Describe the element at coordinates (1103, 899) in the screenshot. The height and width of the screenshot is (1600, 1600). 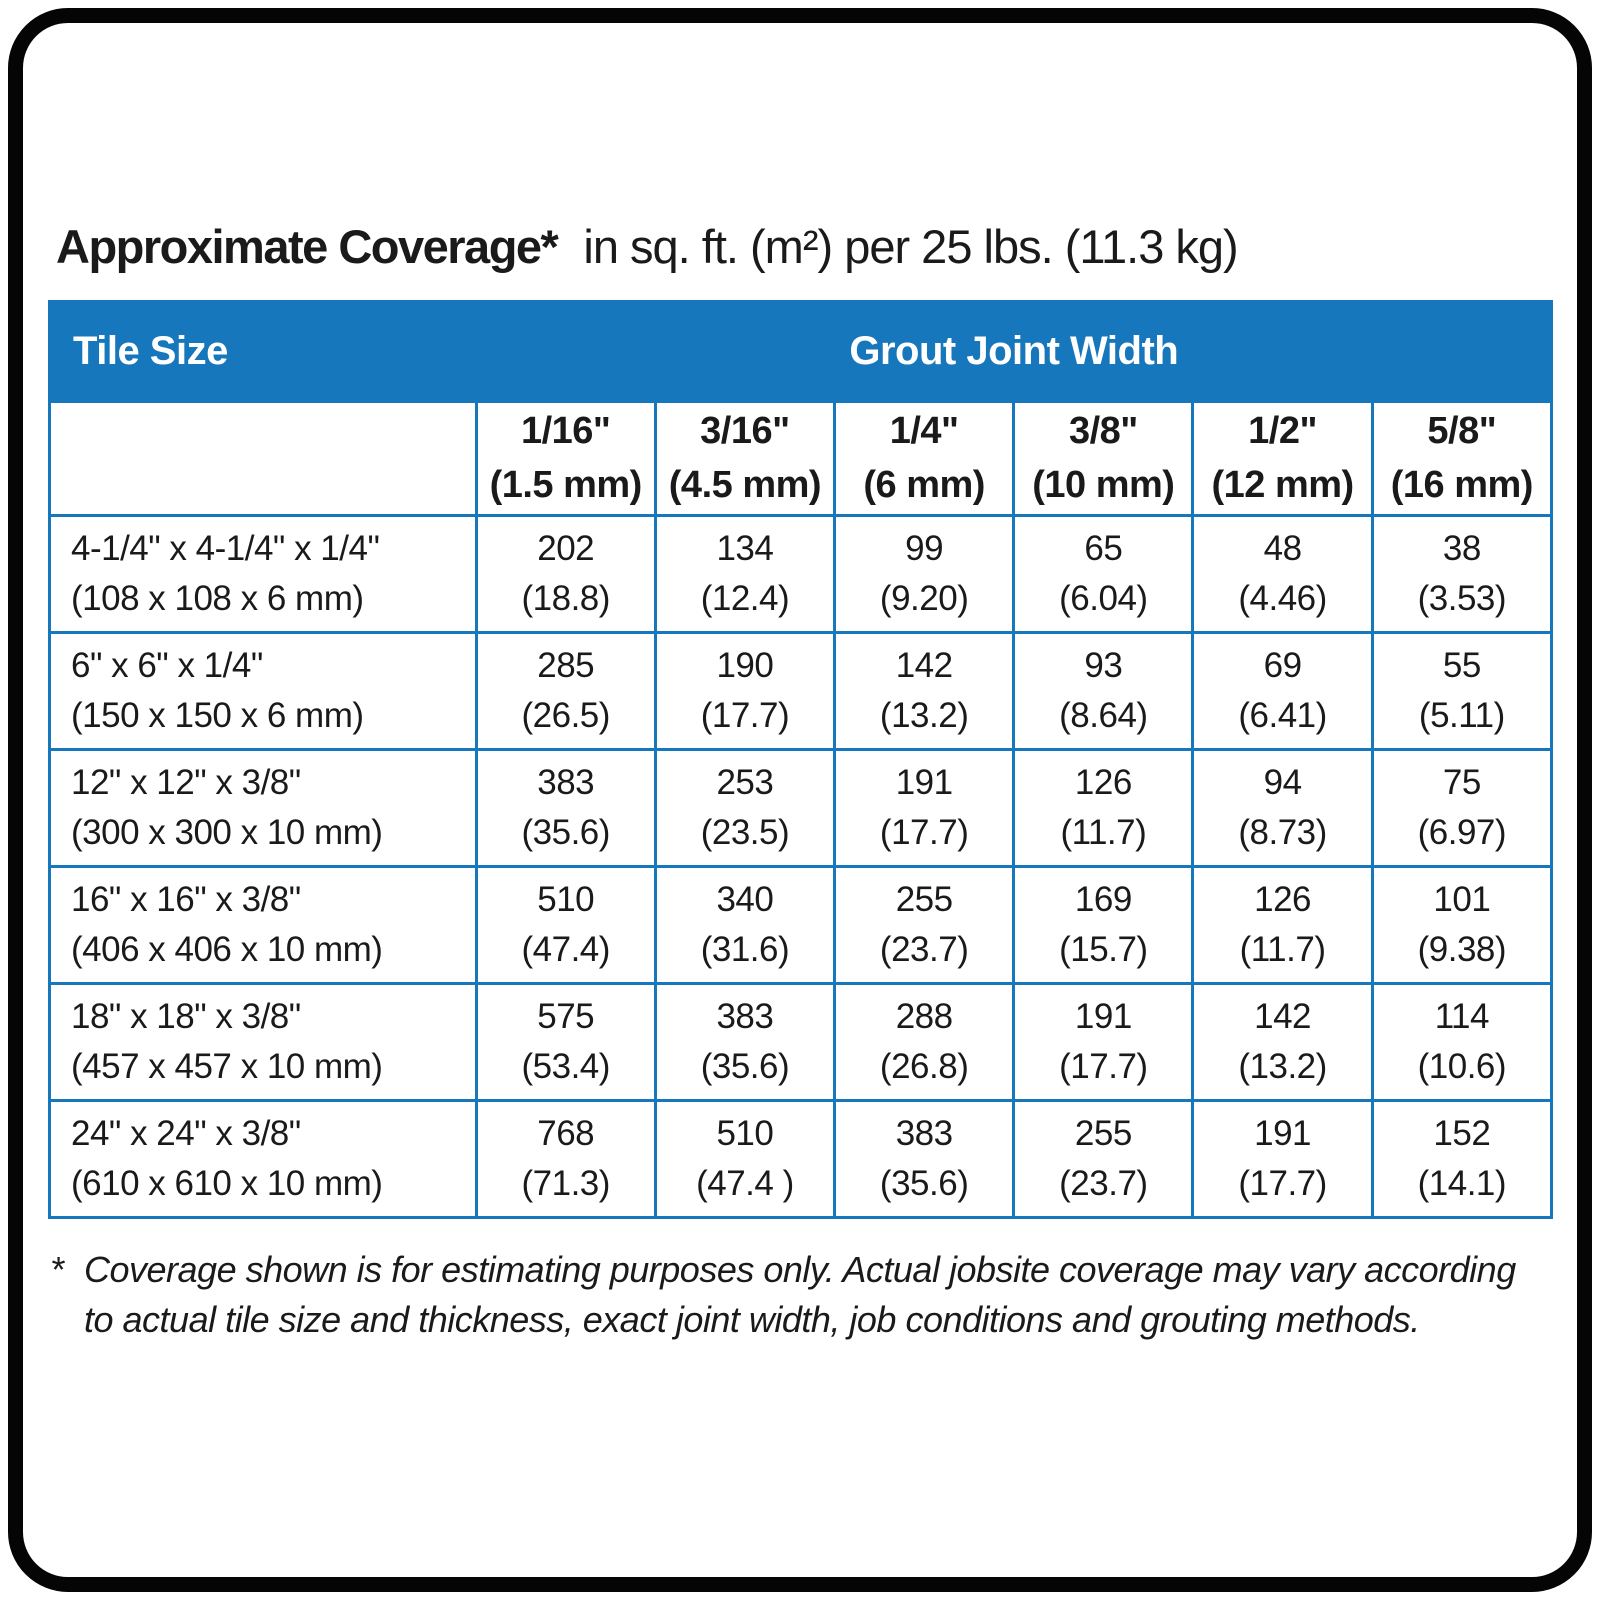
I see `coverage-sqft: 169` at that location.